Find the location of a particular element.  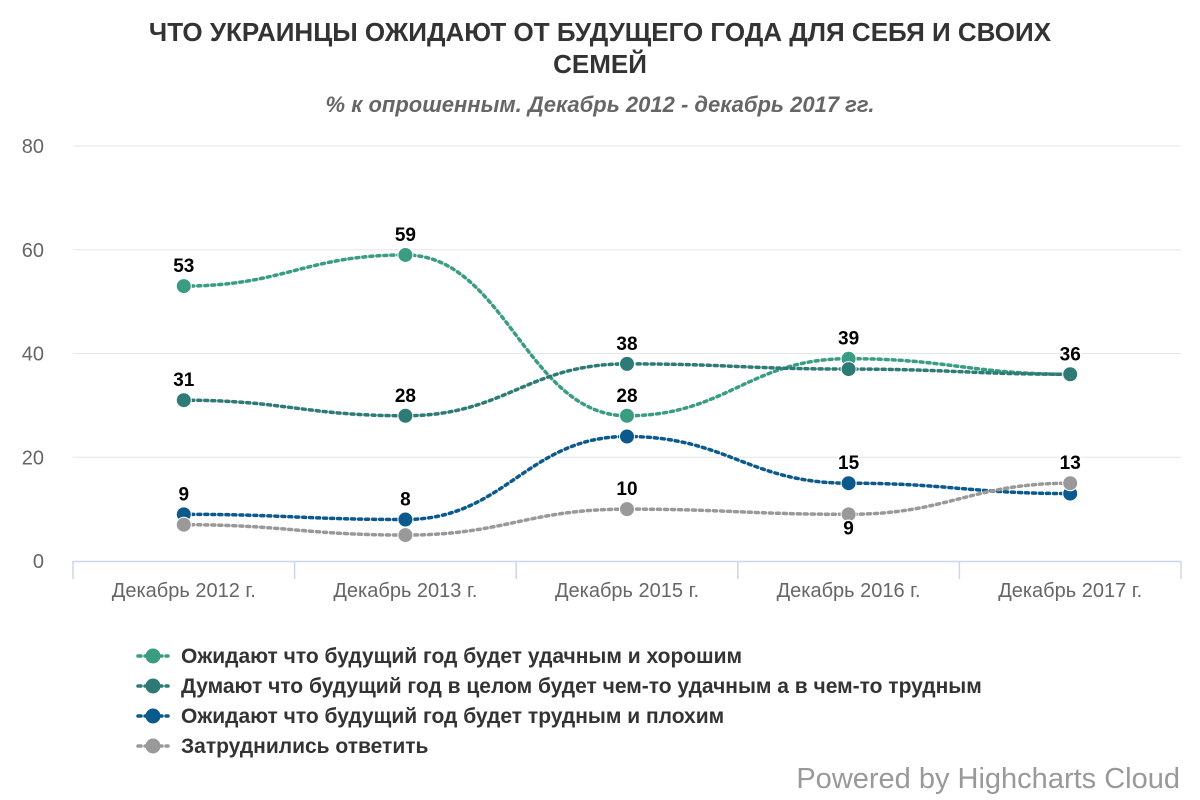

data-label: 31 is located at coordinates (184, 380).